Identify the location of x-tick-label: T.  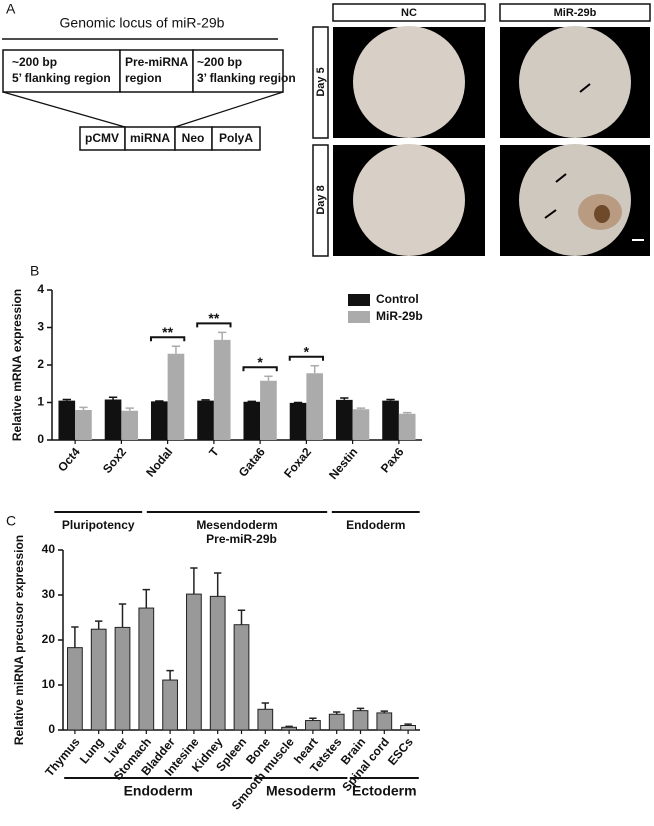
(214, 451).